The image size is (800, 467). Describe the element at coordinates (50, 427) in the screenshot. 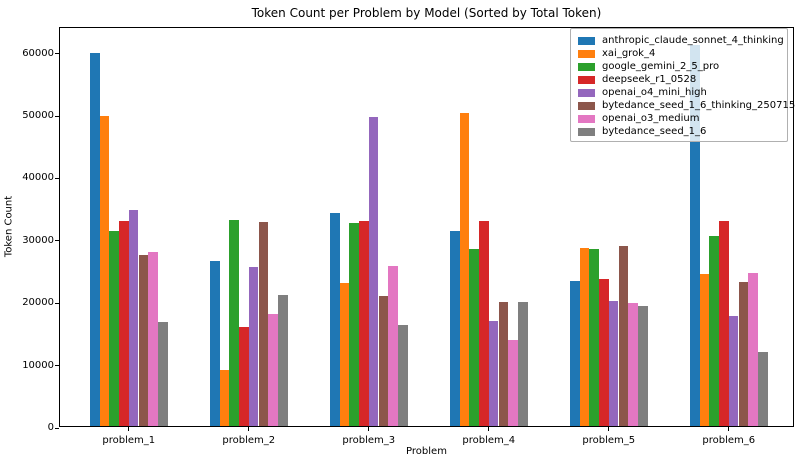

I see `y-tick-label: 0` at that location.